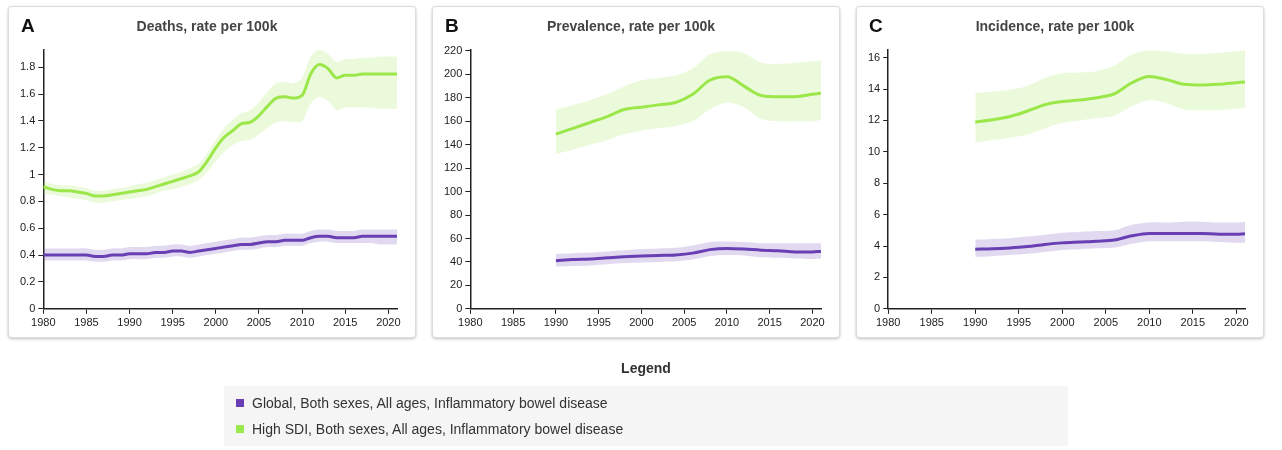 The width and height of the screenshot is (1282, 450). Describe the element at coordinates (27, 227) in the screenshot. I see `y-tick-label: 0.6` at that location.